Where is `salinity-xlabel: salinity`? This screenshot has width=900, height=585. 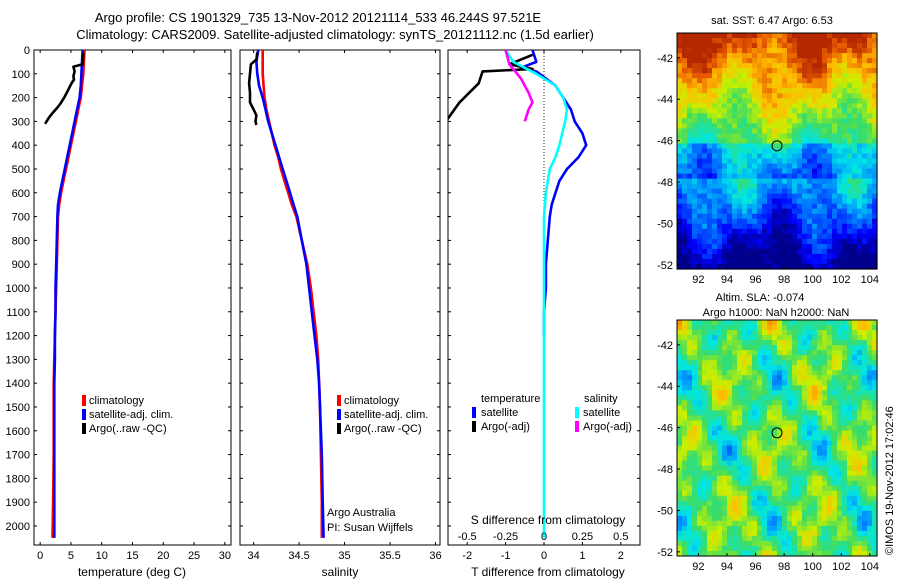
salinity-xlabel: salinity is located at coordinates (340, 572).